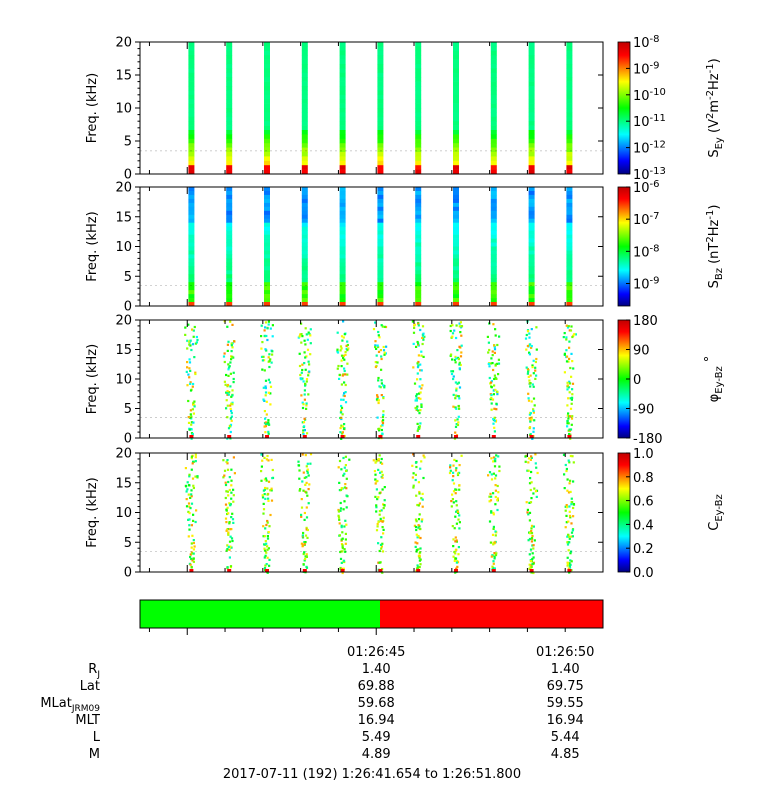 This screenshot has width=758, height=796. What do you see at coordinates (470, 652) in the screenshot?
I see `time-axis-labels: 01:26:45 01:26:50` at bounding box center [470, 652].